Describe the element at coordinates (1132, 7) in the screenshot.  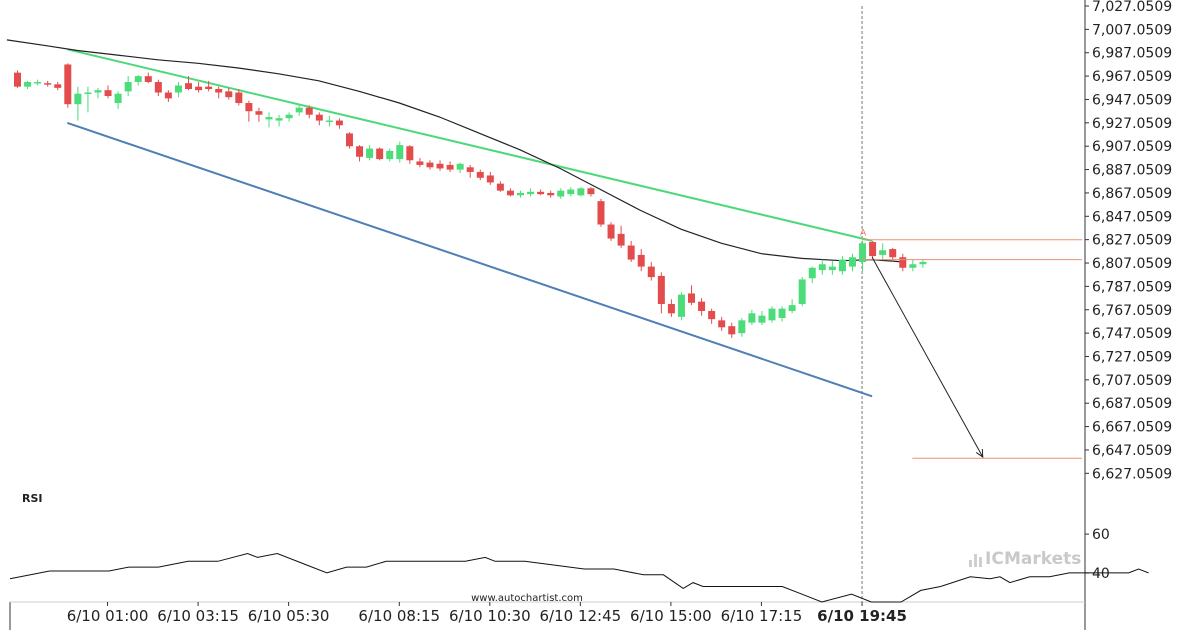
I see `price-tick-label: 7,027.0509` at that location.